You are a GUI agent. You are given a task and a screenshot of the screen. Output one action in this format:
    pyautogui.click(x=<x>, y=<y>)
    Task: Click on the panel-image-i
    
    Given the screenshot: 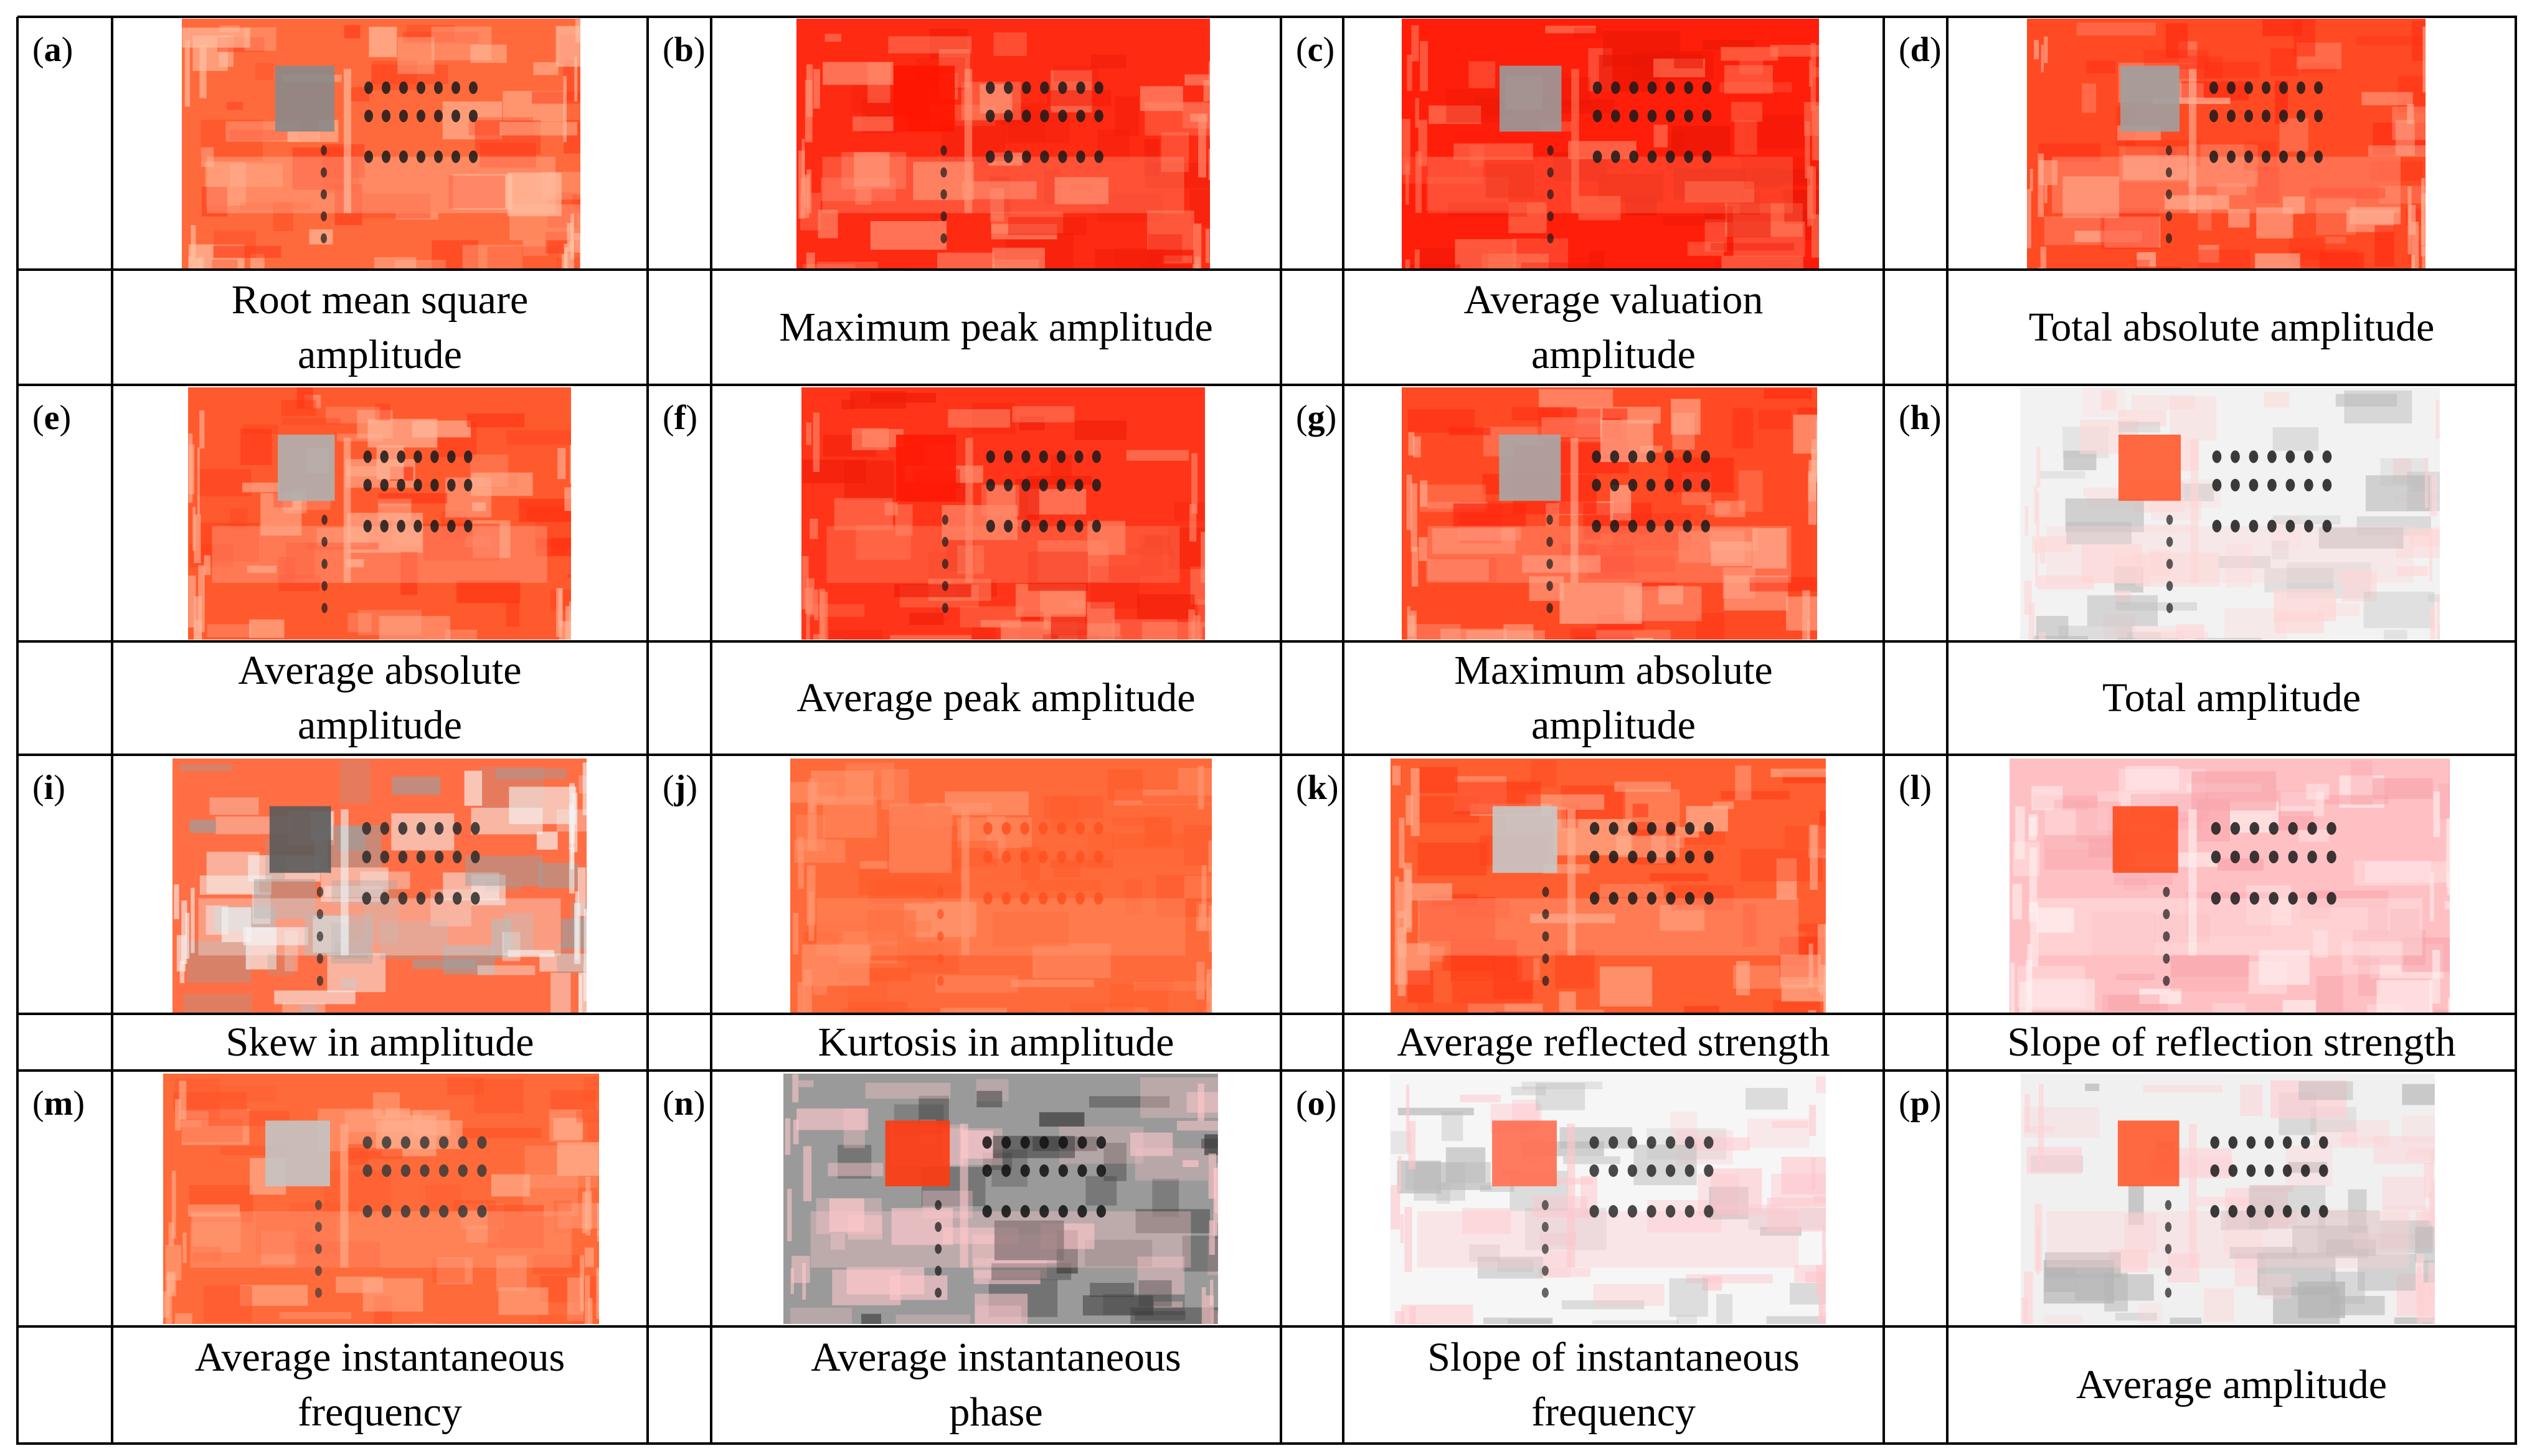 What is the action you would take?
    pyautogui.click(x=379, y=886)
    